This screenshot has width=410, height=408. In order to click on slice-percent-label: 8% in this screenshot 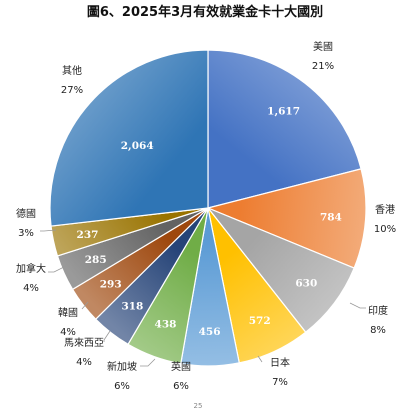, I will do `click(378, 330)`.